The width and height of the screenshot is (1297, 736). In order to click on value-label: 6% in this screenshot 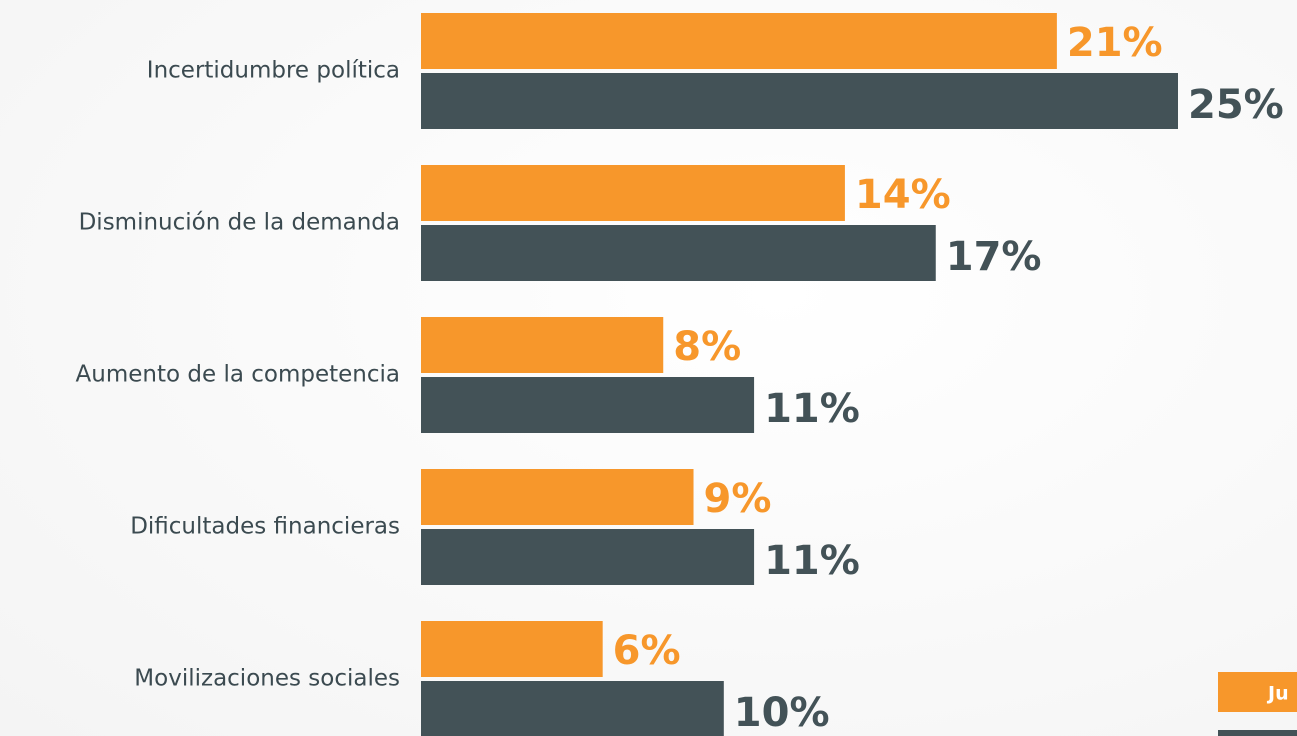, I will do `click(647, 651)`.